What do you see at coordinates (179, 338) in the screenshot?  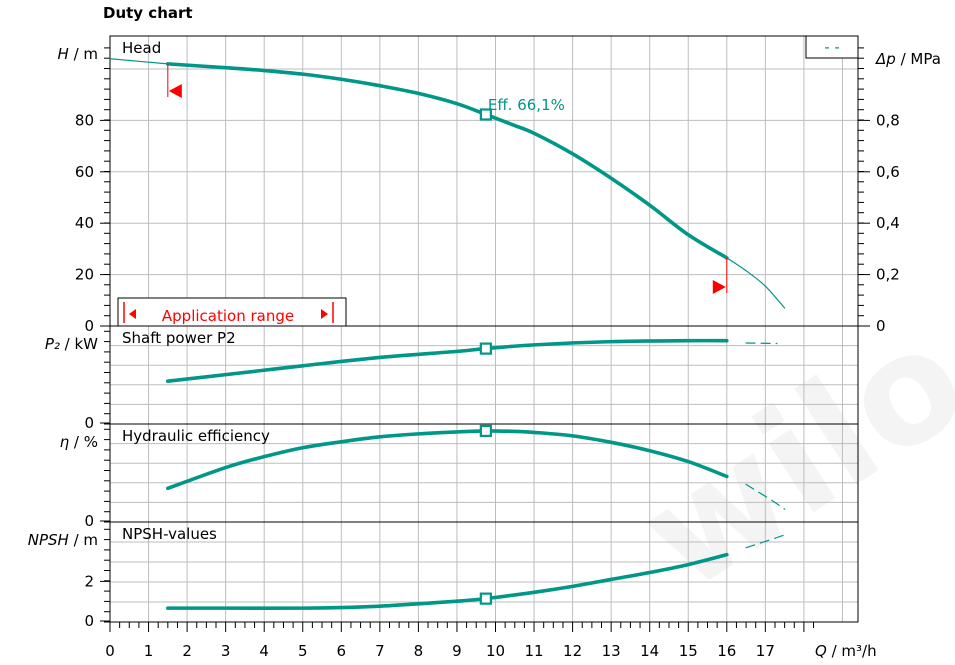 I see `panel-title-power: Shaft power P2` at bounding box center [179, 338].